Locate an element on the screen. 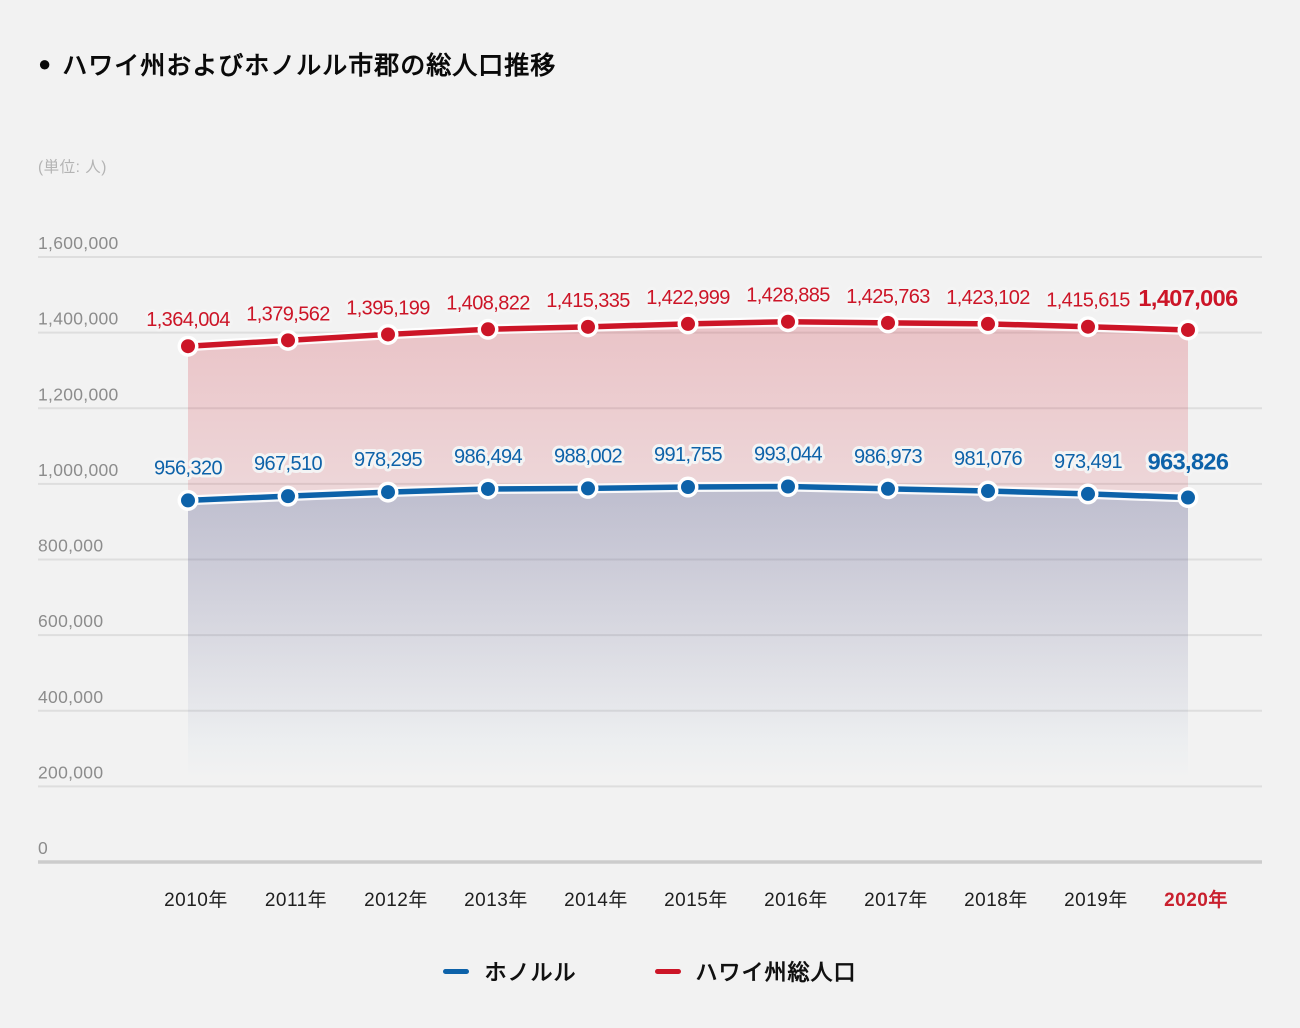 The height and width of the screenshot is (1028, 1300). page-title: ● ハワイ州およびホノルル市郡の総人口推移 is located at coordinates (297, 64).